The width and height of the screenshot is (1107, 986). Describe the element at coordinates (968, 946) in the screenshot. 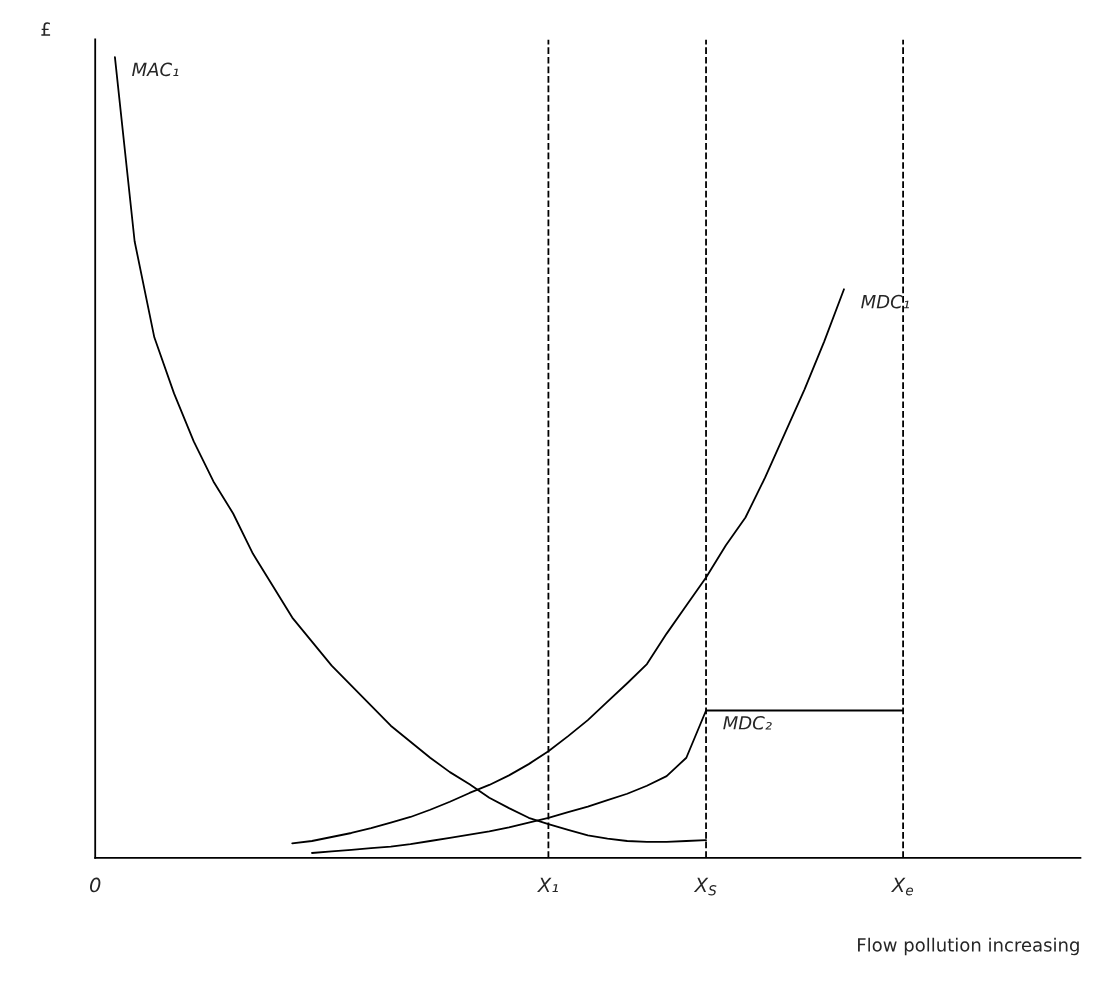

I see `x-axis-title: Flow pollution increasing` at that location.